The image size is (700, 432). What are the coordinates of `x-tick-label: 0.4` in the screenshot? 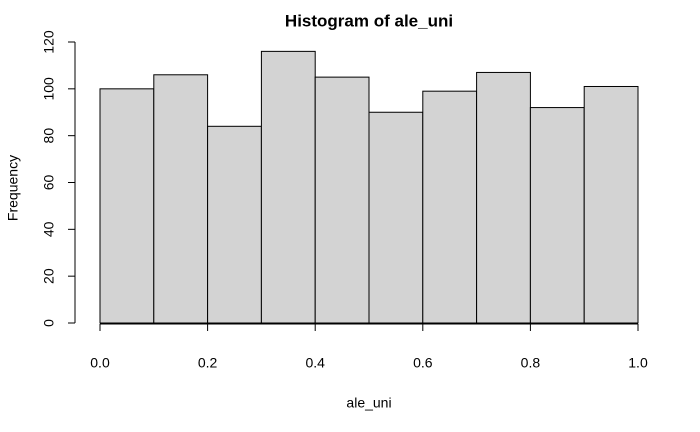 It's located at (315, 363).